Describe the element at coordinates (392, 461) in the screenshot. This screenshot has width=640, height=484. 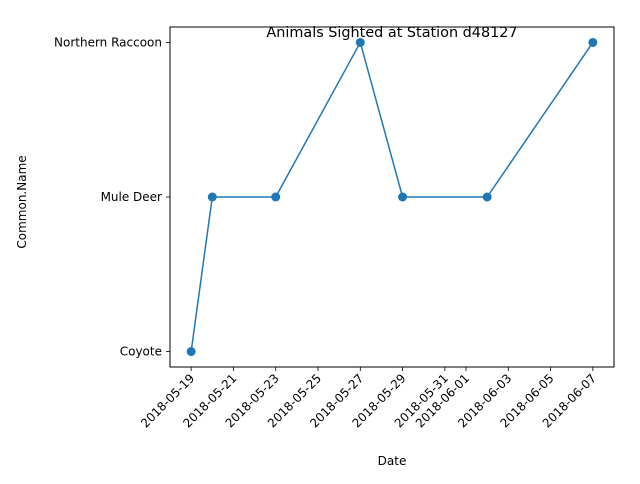
I see `x-axis-label: Date` at that location.